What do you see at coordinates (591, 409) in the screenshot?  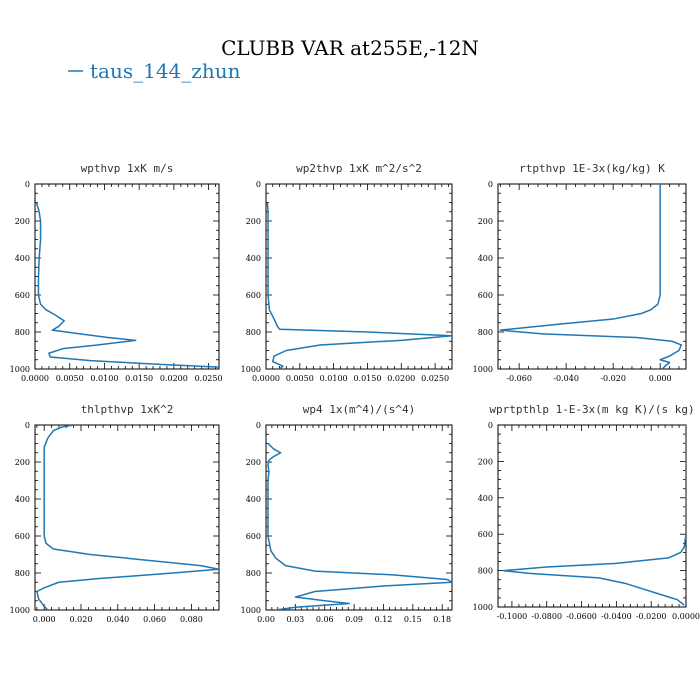 I see `panel-title: wprtpthlp 1-E-3x(m kg K)/(s kg)` at bounding box center [591, 409].